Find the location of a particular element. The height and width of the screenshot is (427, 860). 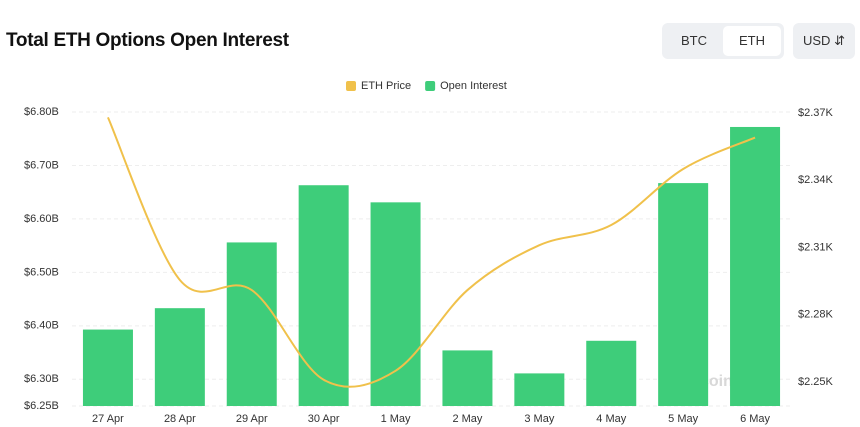

y2-tick-label: $2.25K is located at coordinates (816, 382).